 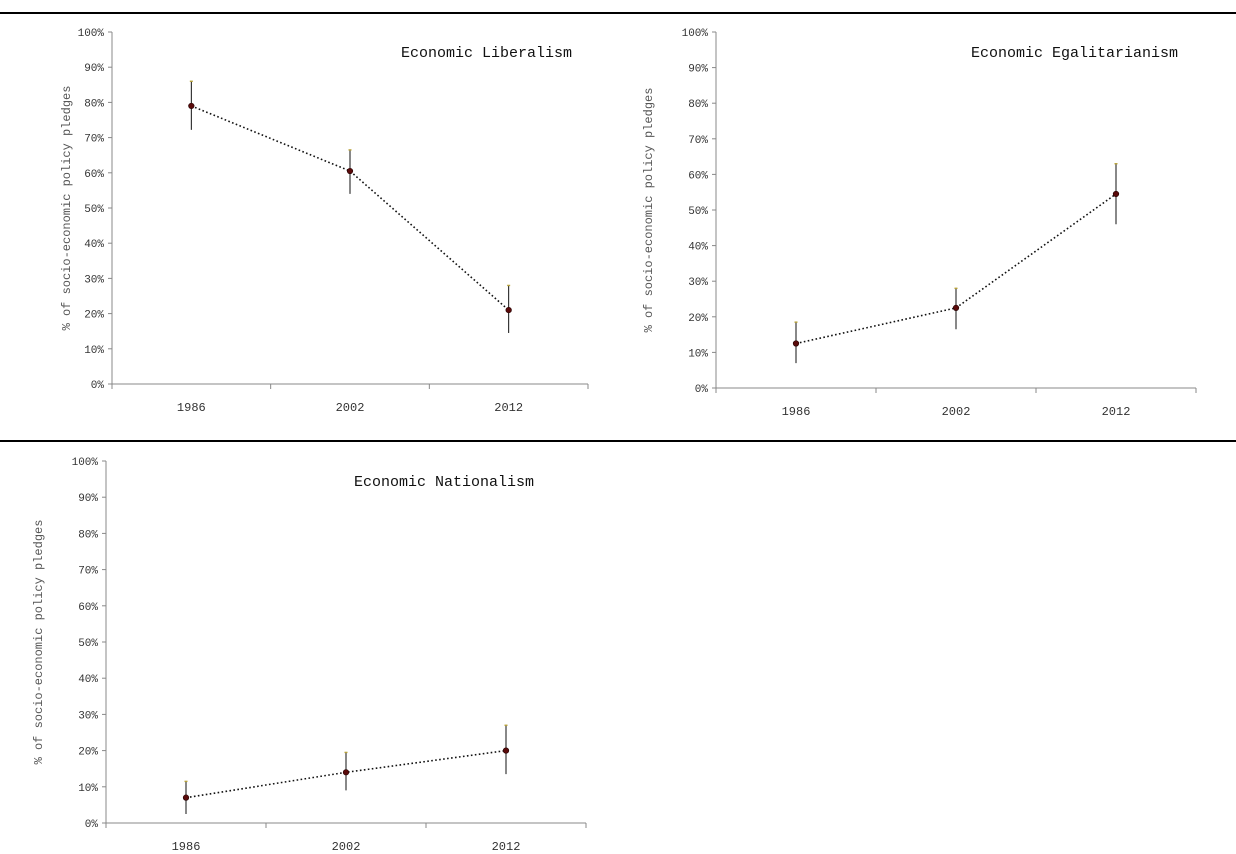 What do you see at coordinates (350, 208) in the screenshot?
I see `series-line` at bounding box center [350, 208].